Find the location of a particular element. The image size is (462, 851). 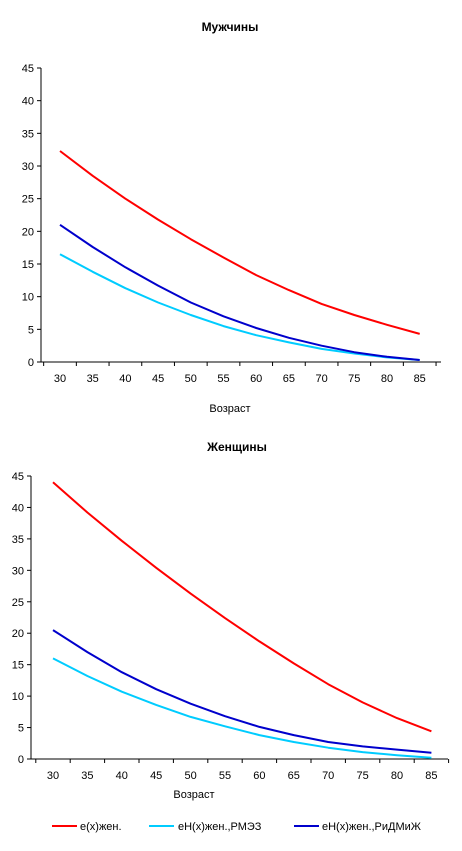

chart-title: Мужчины is located at coordinates (230, 27).